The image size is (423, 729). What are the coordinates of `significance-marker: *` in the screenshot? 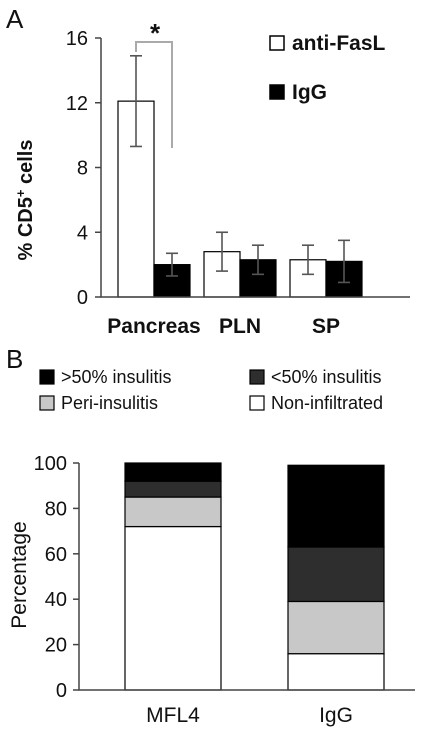 It's located at (154, 83).